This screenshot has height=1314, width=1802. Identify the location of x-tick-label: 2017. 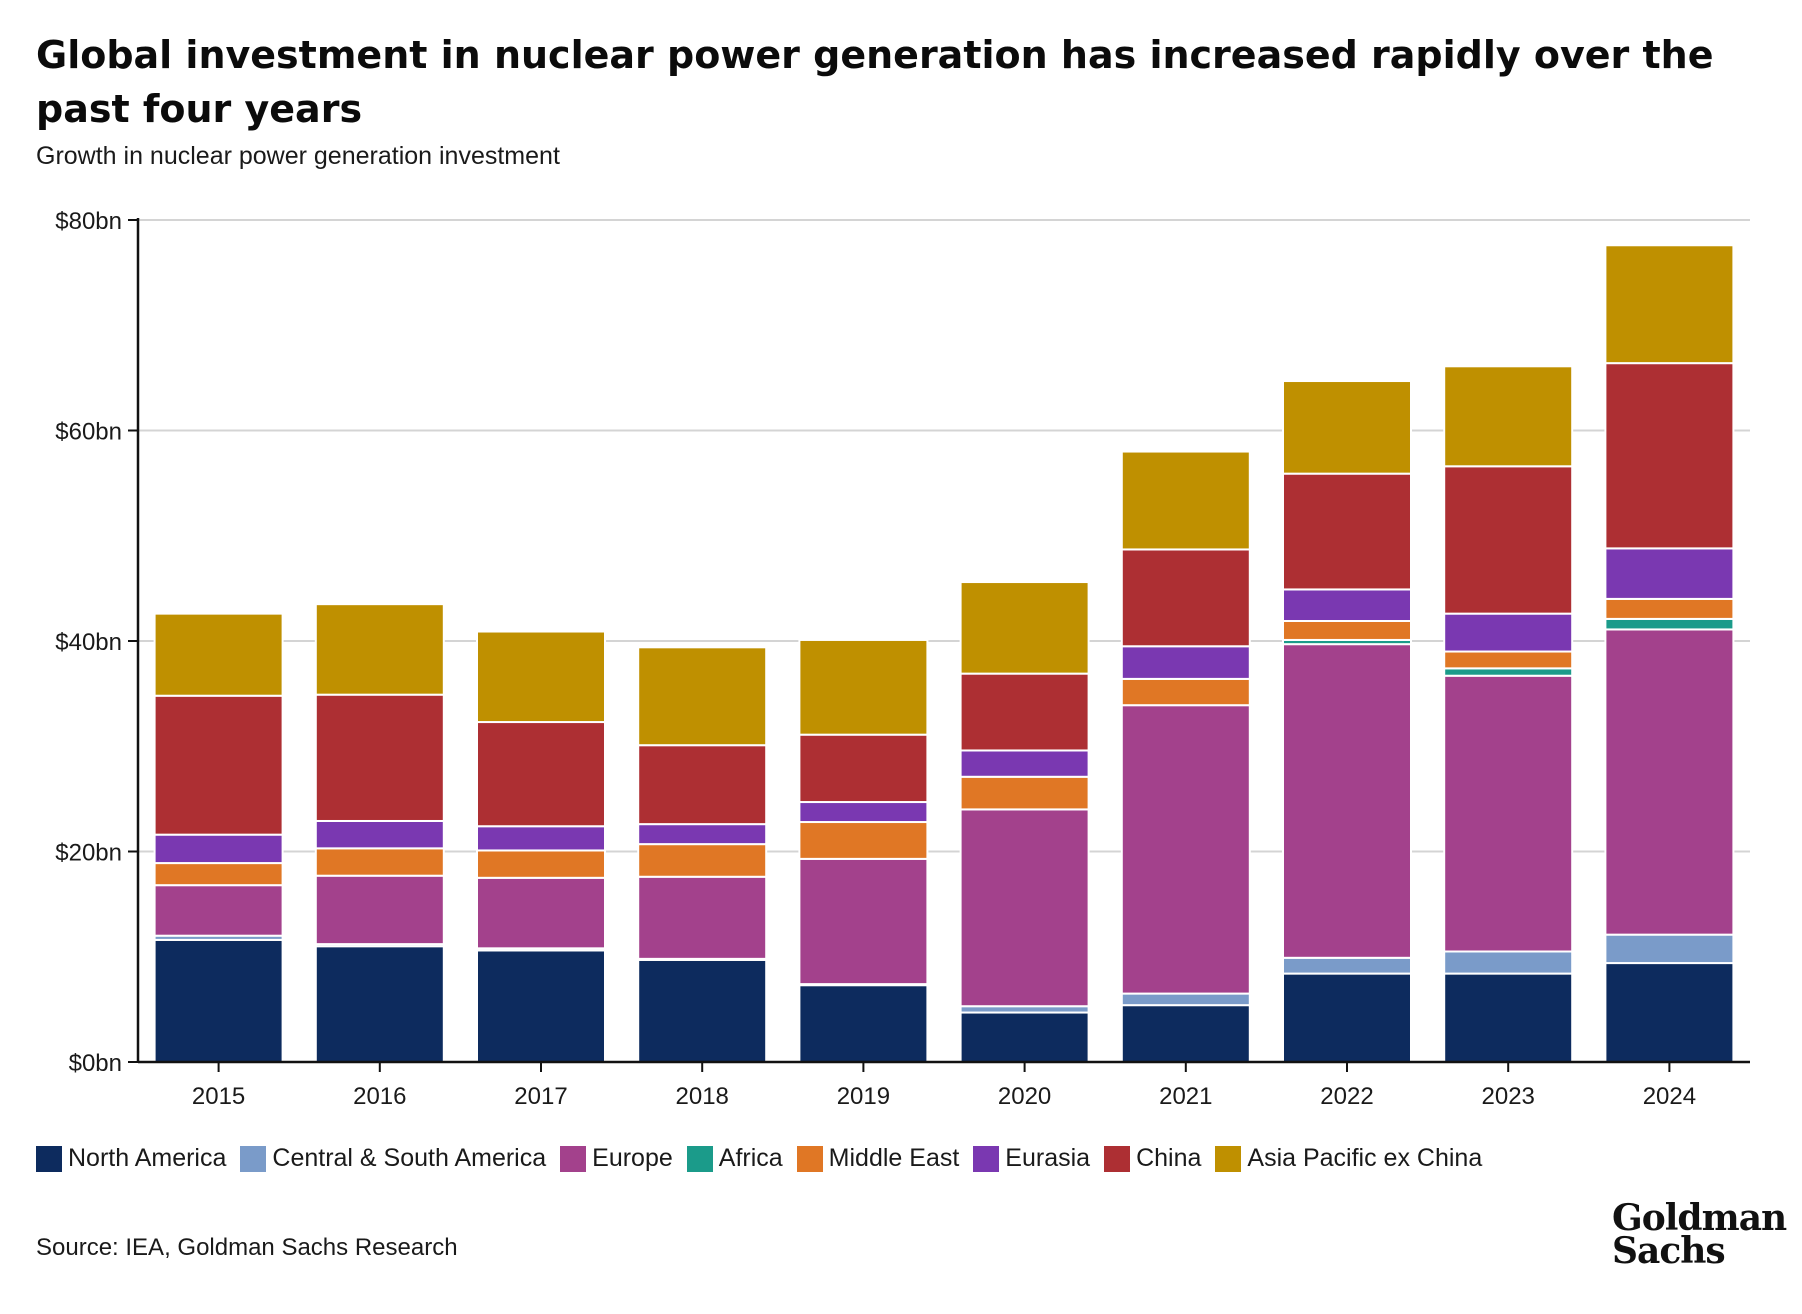
(540, 1096).